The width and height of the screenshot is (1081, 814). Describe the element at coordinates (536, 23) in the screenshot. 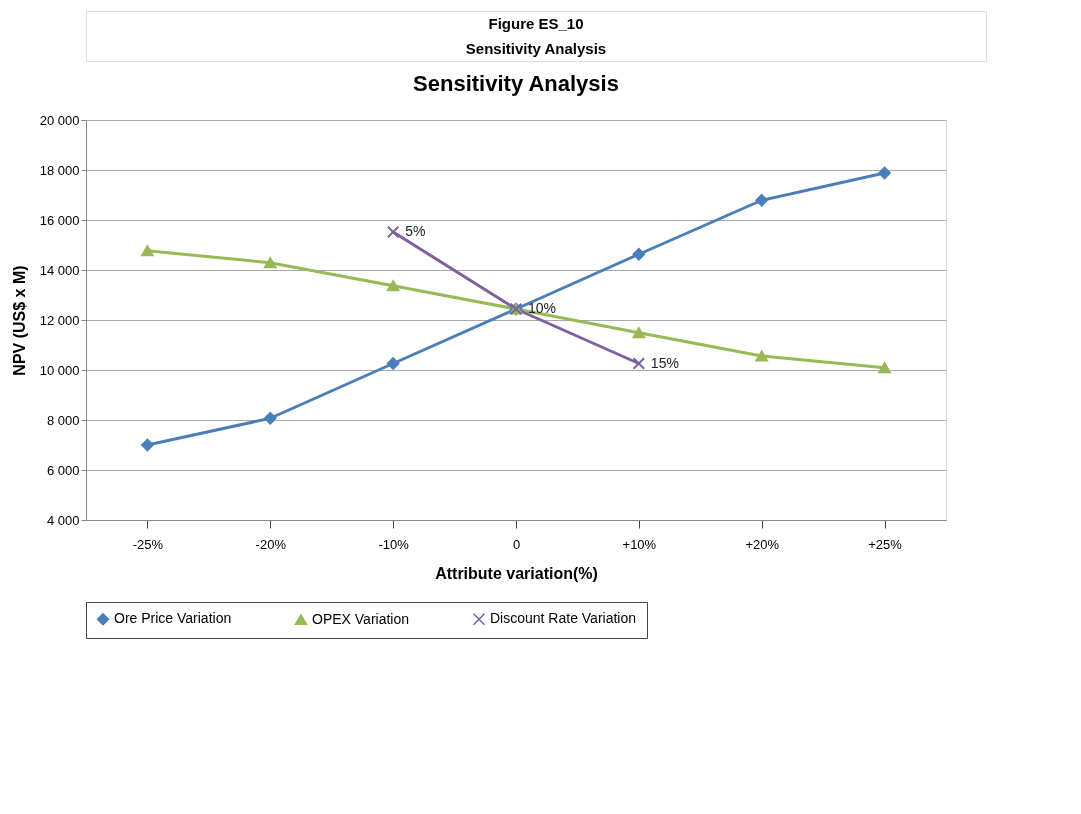

I see `text: Figure ES_10` at that location.